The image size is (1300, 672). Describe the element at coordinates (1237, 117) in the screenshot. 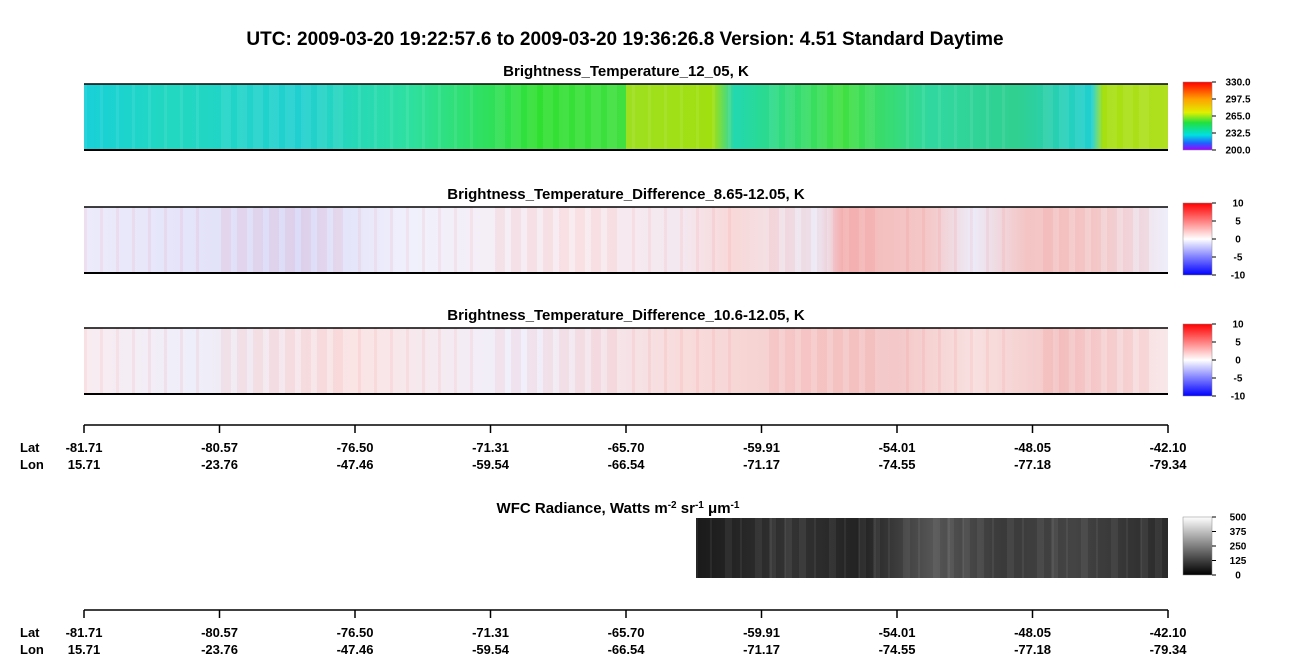

I see `colorbar-label: 265.0` at that location.